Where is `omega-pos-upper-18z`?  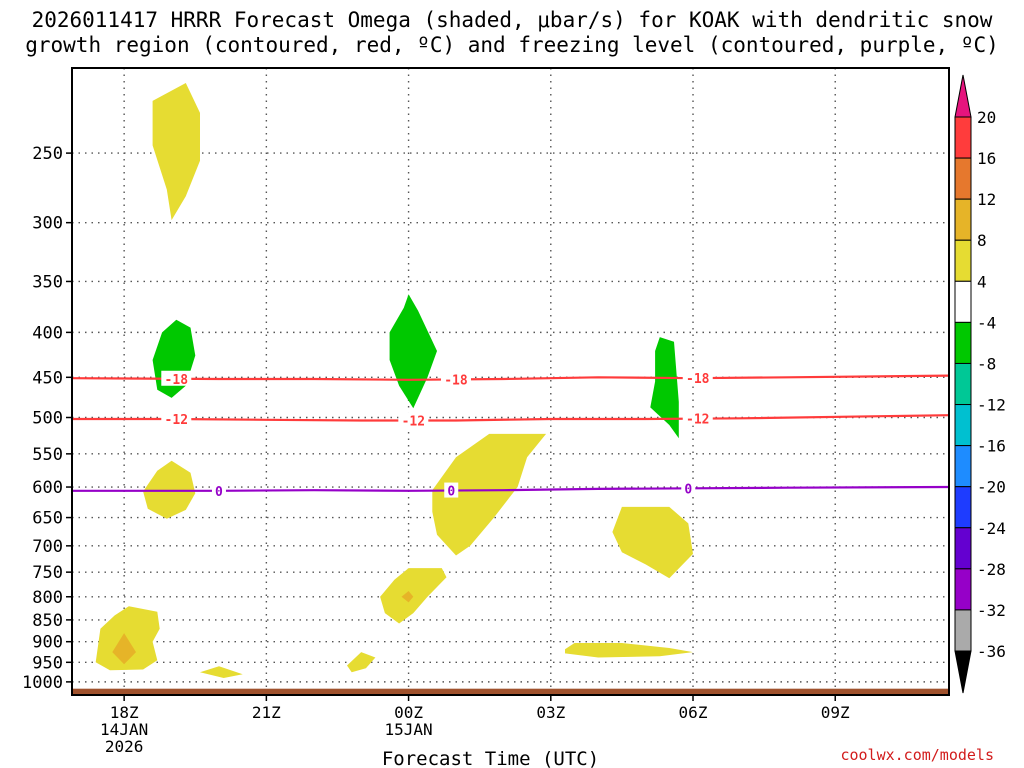
omega-pos-upper-18z is located at coordinates (176, 152).